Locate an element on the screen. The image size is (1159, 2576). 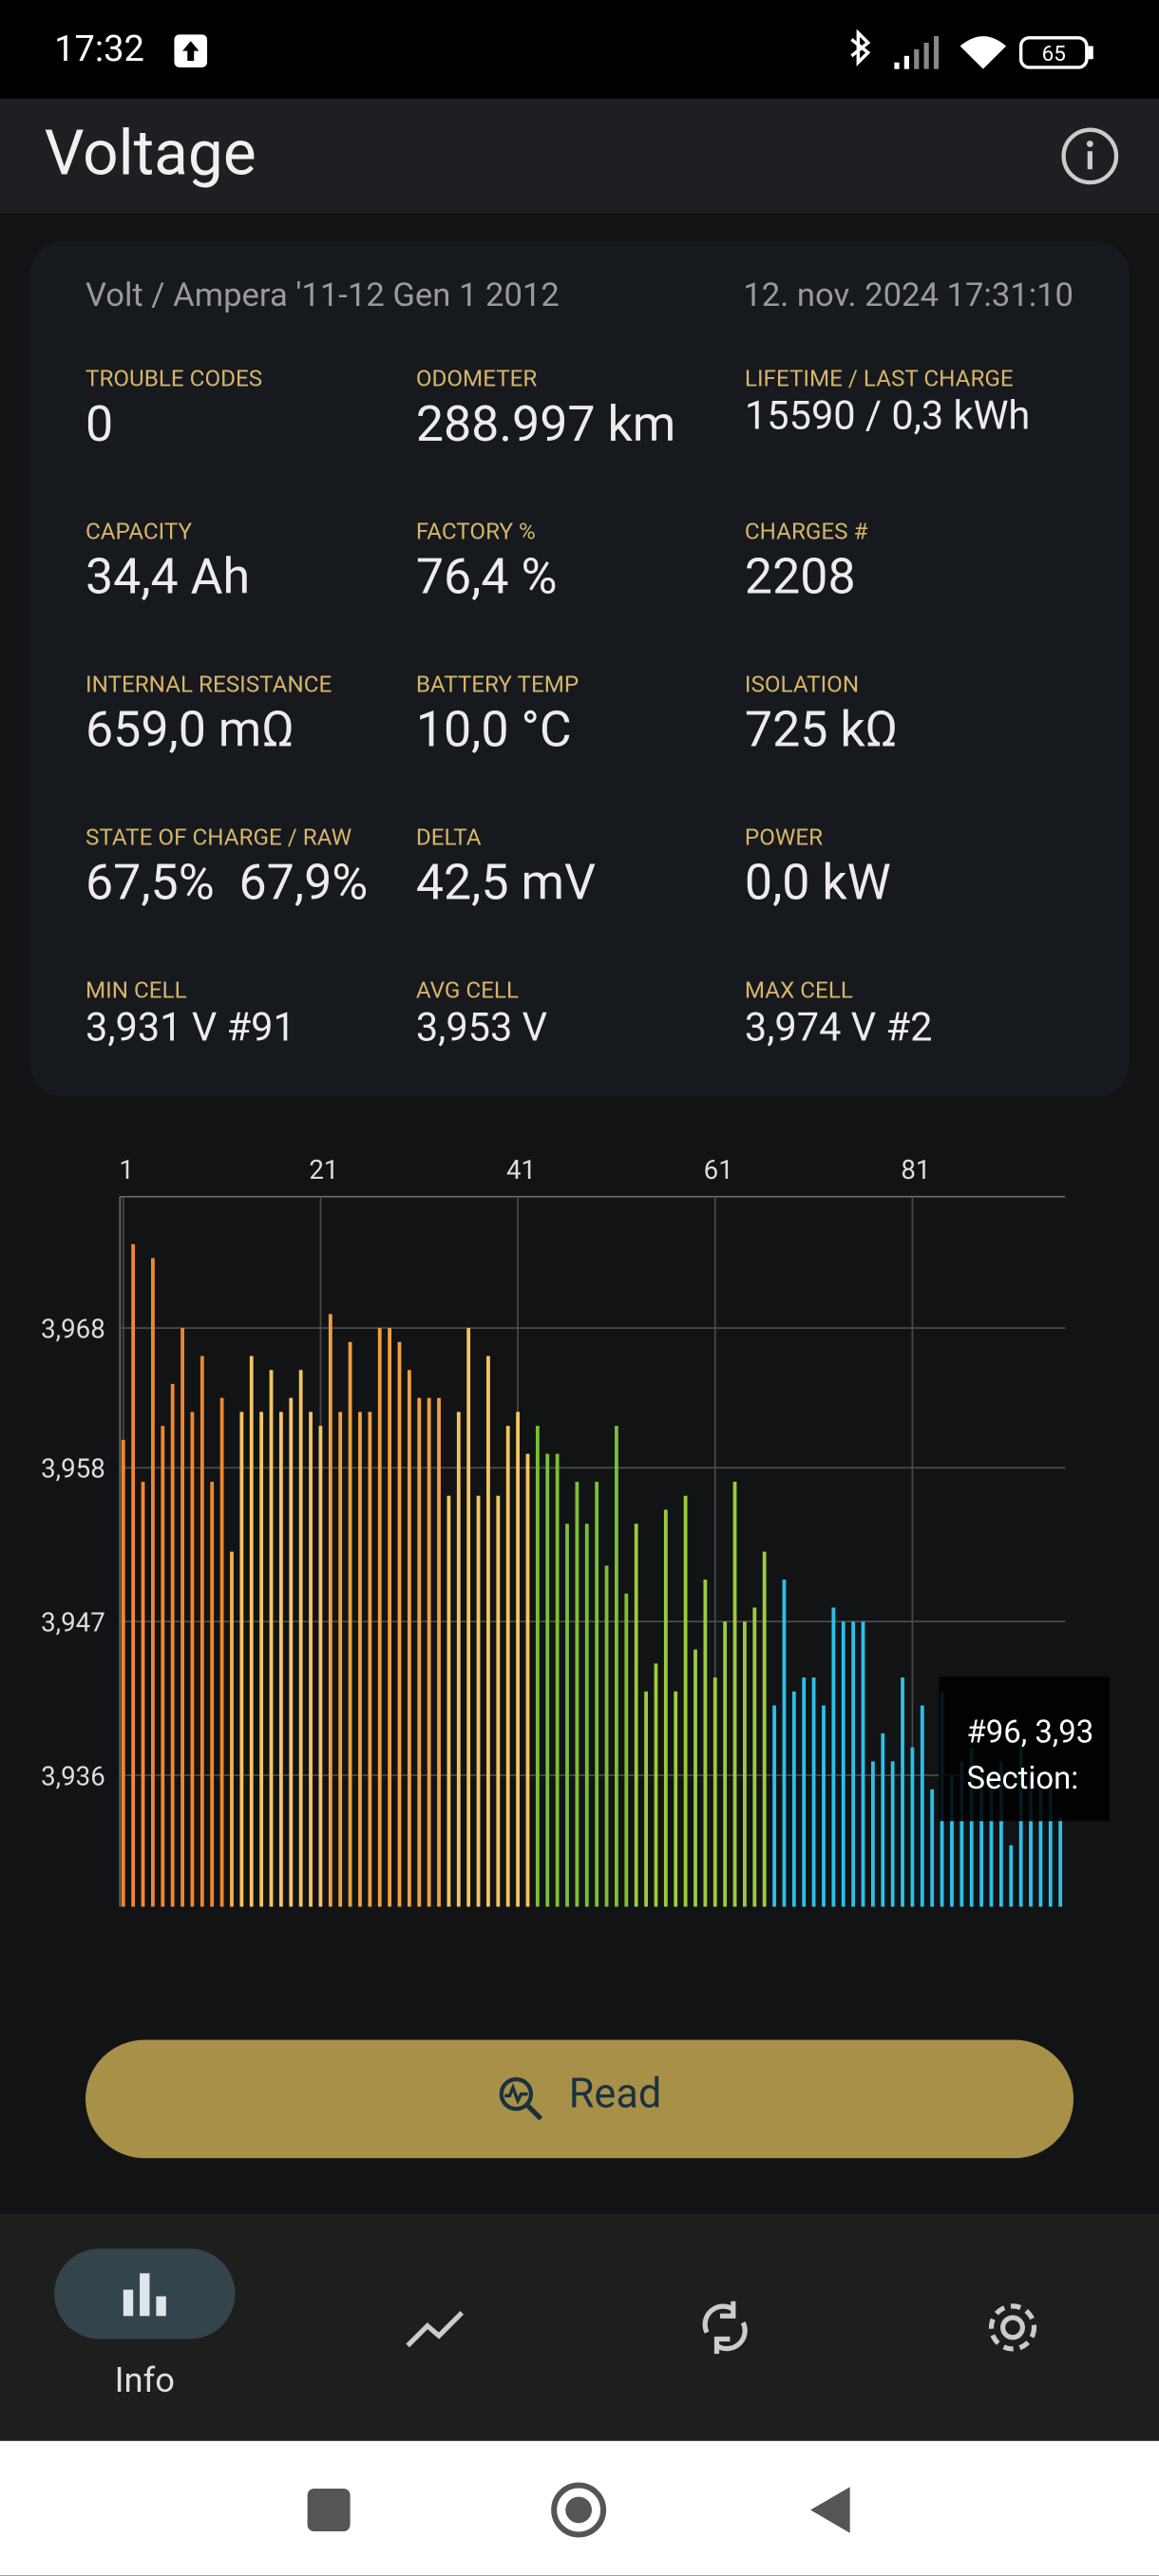
info-button is located at coordinates (1089, 155).